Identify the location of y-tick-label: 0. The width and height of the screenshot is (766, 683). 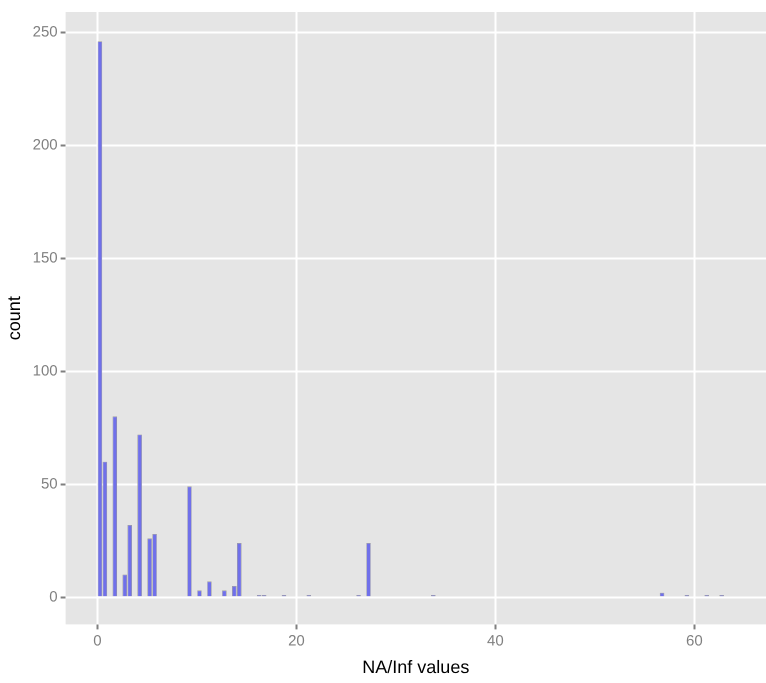
(53, 597).